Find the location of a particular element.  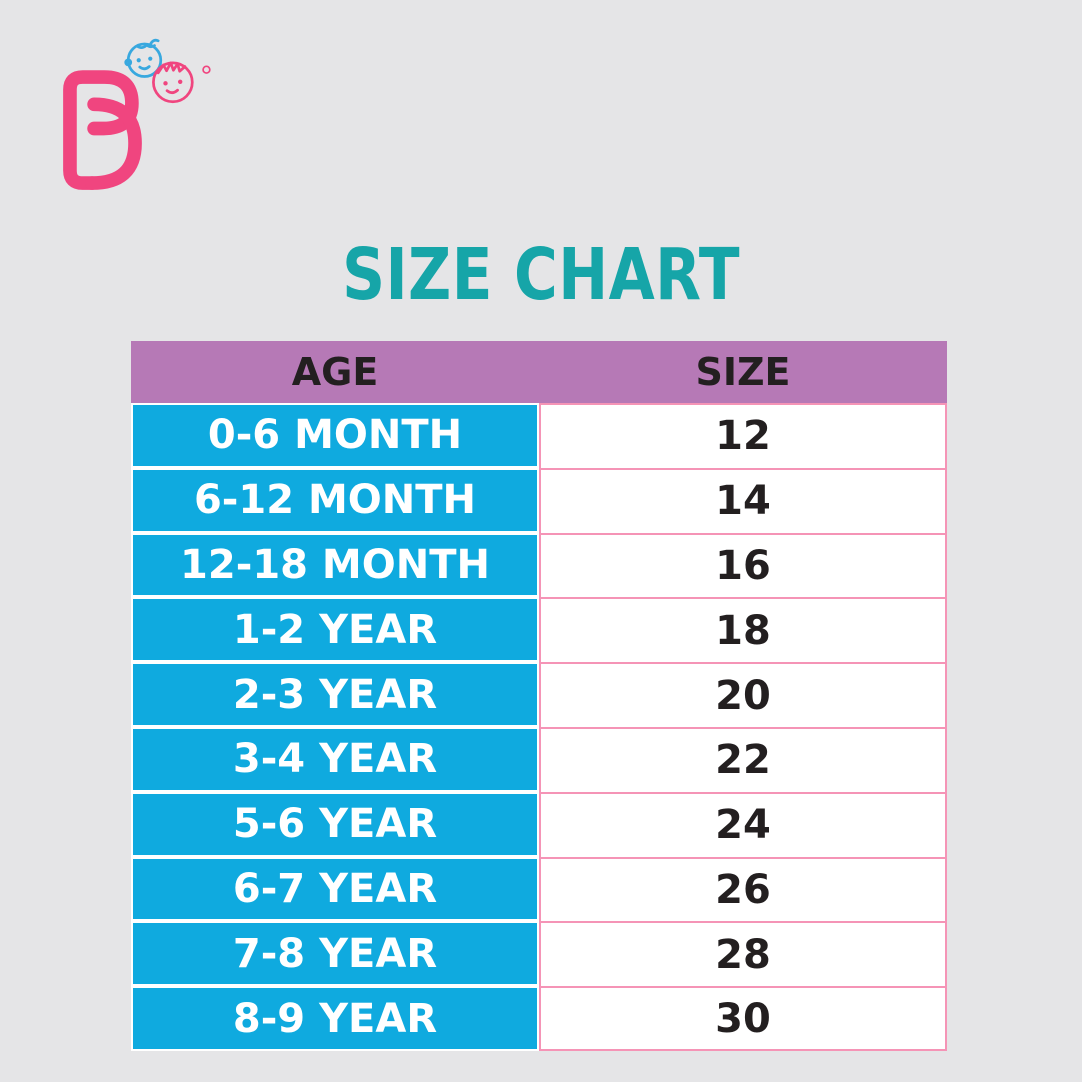

age-cell: 5-6 YEAR is located at coordinates (335, 824).